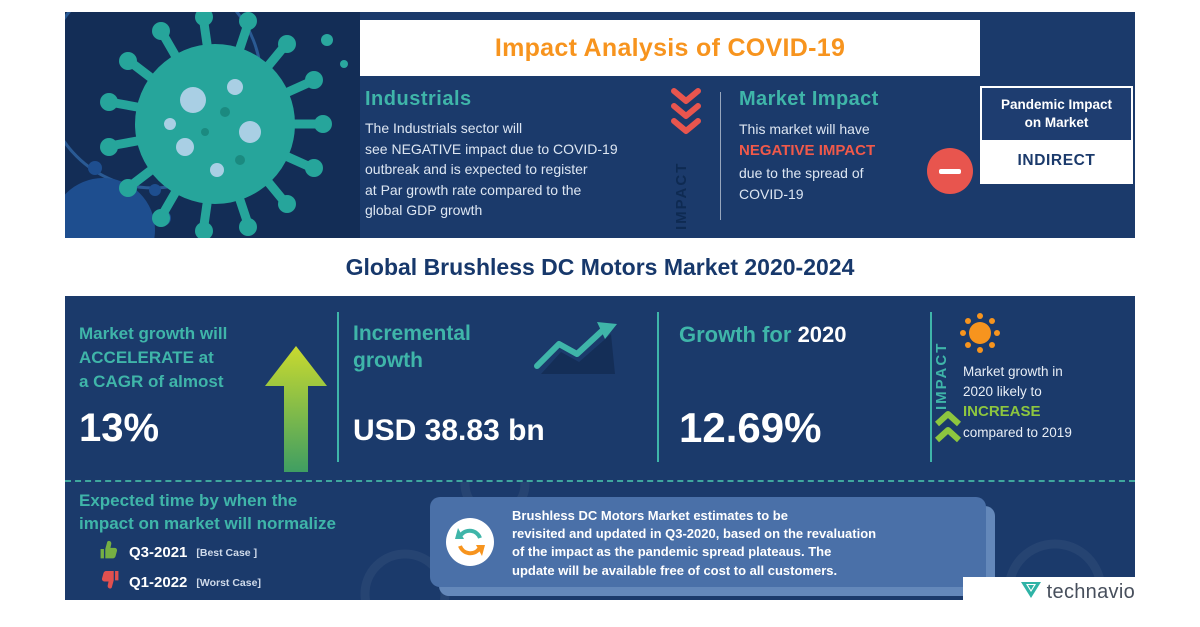 This screenshot has height=627, width=1200. Describe the element at coordinates (801, 183) in the screenshot. I see `market-impact-line2: due to the spread of COVID-19` at that location.